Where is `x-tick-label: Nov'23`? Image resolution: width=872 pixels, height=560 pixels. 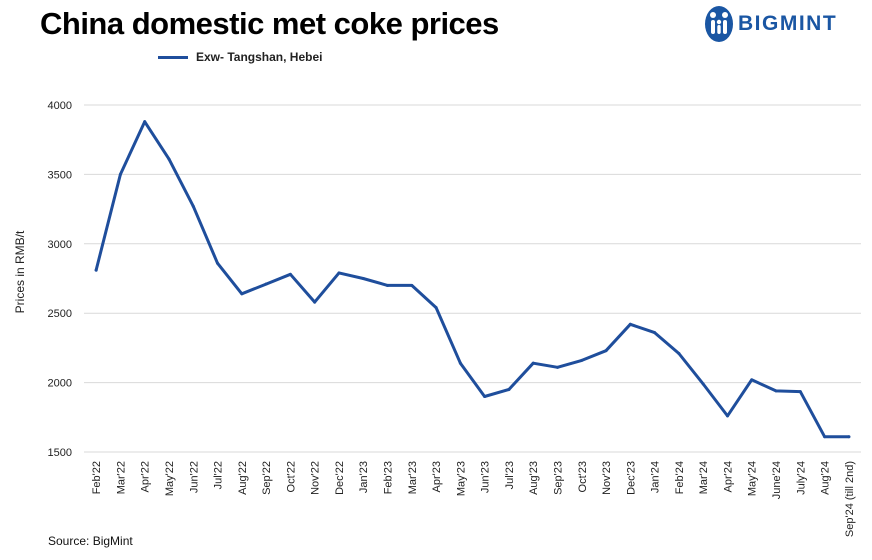 x-tick-label: Nov'23 is located at coordinates (607, 478).